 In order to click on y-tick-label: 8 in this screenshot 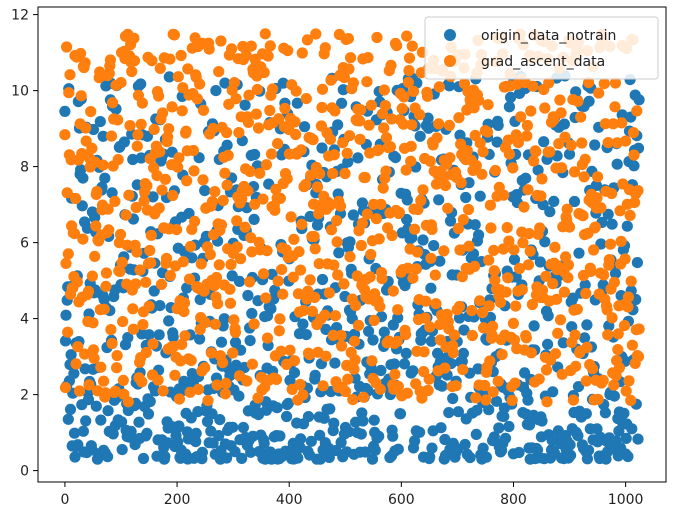, I will do `click(24, 168)`.